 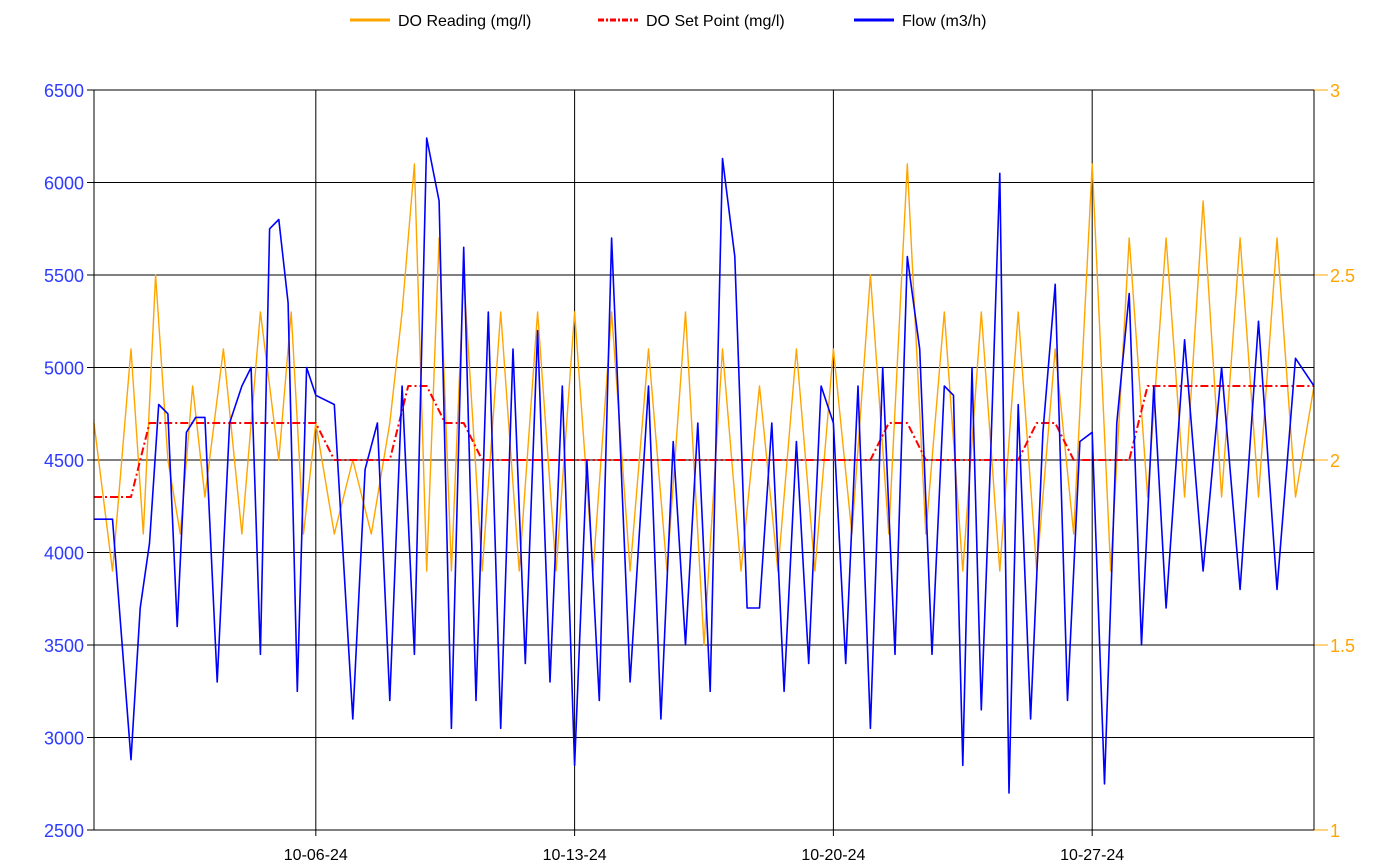 I want to click on x-tick-label: 10-06-24, so click(x=316, y=855).